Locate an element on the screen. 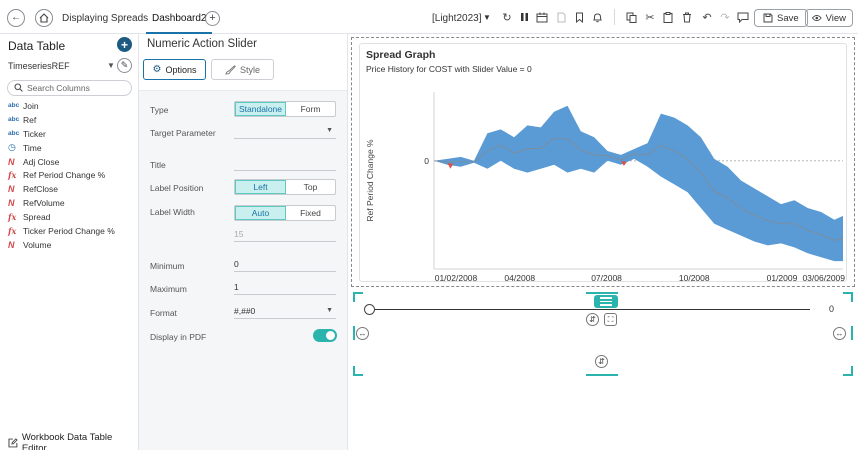 The width and height of the screenshot is (858, 450). workbook-data-table-editor-link: Workbook Data Table Editor is located at coordinates (73, 441).